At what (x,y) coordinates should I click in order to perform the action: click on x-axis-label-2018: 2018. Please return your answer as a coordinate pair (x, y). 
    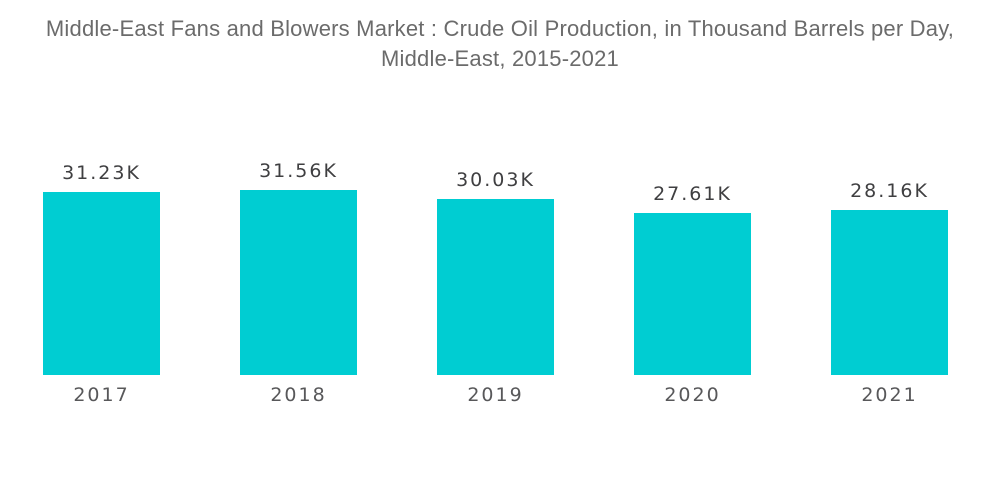
    Looking at the image, I should click on (298, 395).